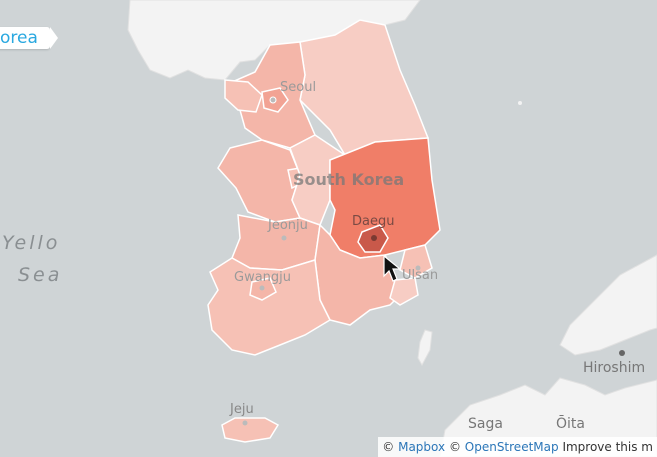 Image resolution: width=657 pixels, height=457 pixels. I want to click on japan-land, so click(608, 305).